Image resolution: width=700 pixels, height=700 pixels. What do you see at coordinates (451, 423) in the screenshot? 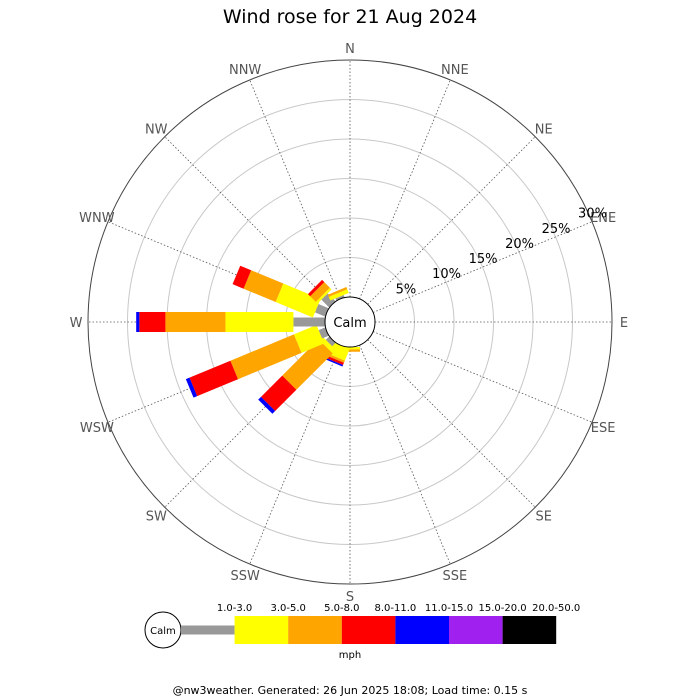
I see `spoke-se` at bounding box center [451, 423].